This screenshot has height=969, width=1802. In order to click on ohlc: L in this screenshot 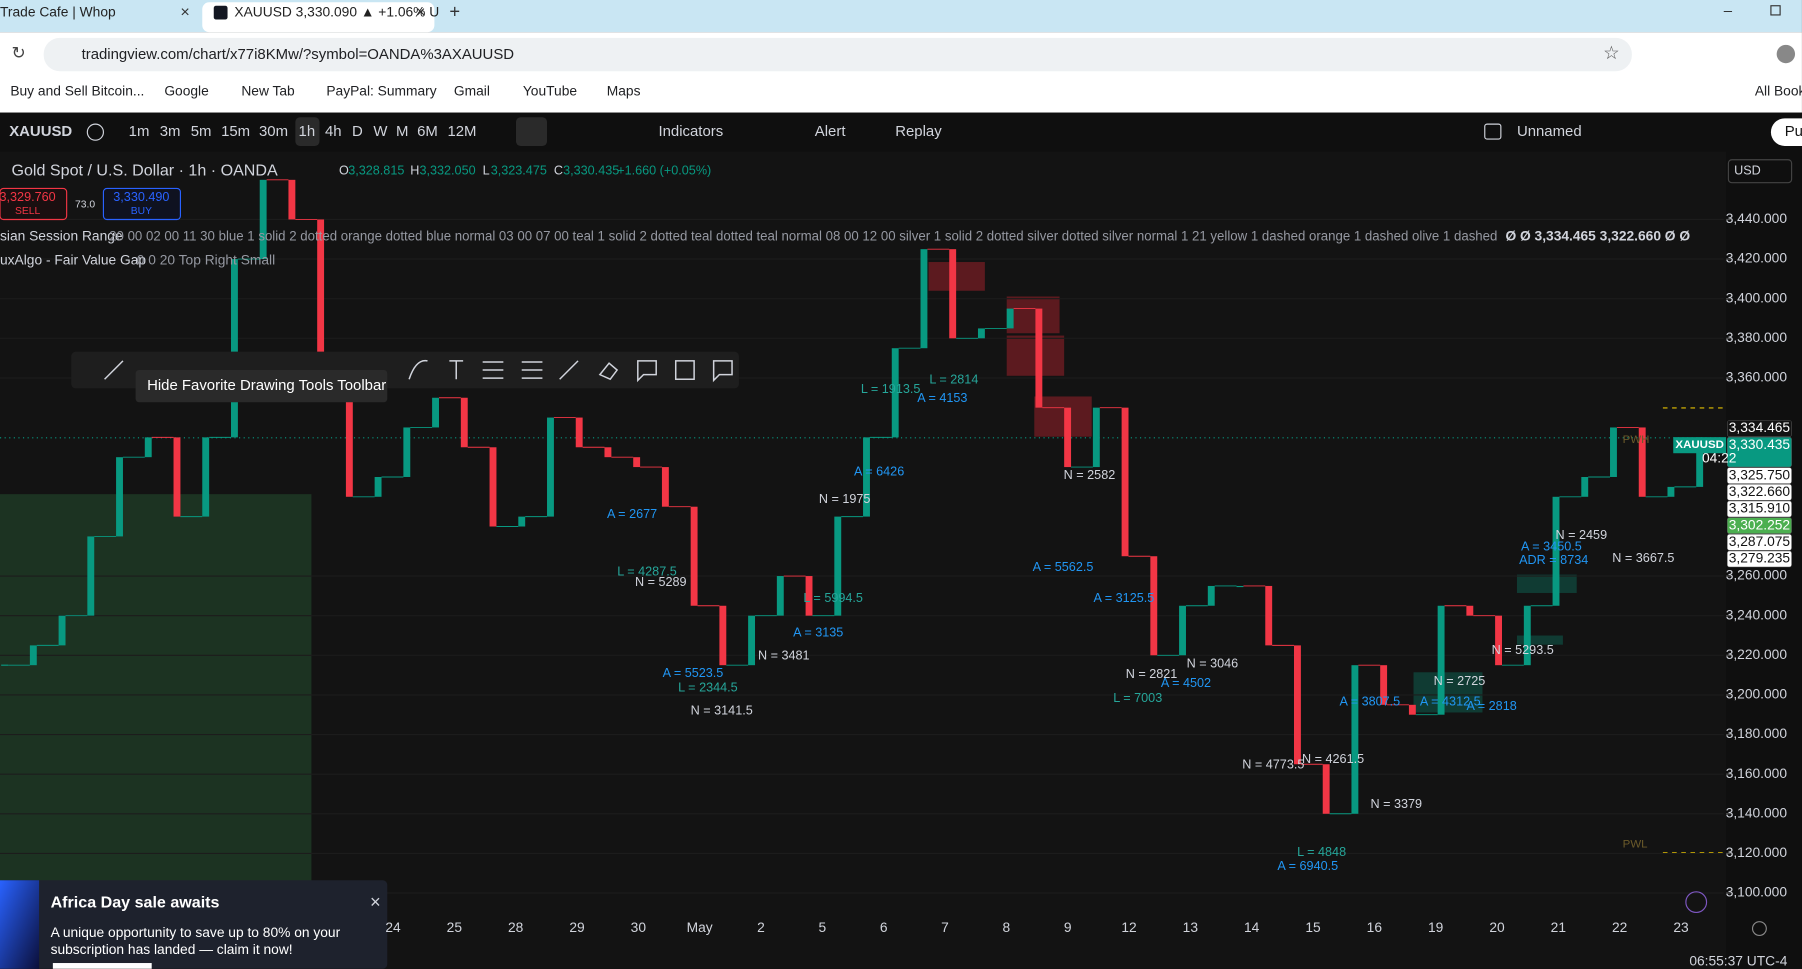, I will do `click(486, 171)`.